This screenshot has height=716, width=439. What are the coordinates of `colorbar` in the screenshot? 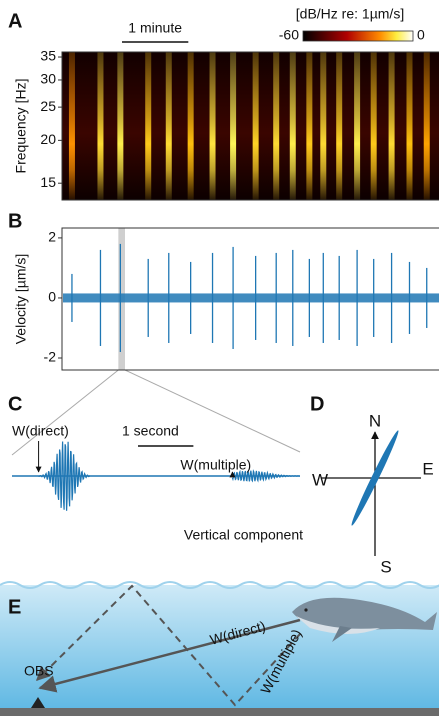 It's located at (358, 36).